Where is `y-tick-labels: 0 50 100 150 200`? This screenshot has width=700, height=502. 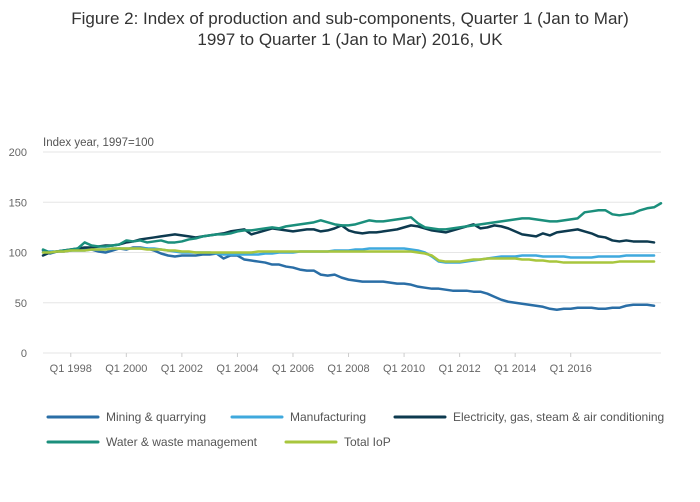
y-tick-labels: 0 50 100 150 200 is located at coordinates (18, 253).